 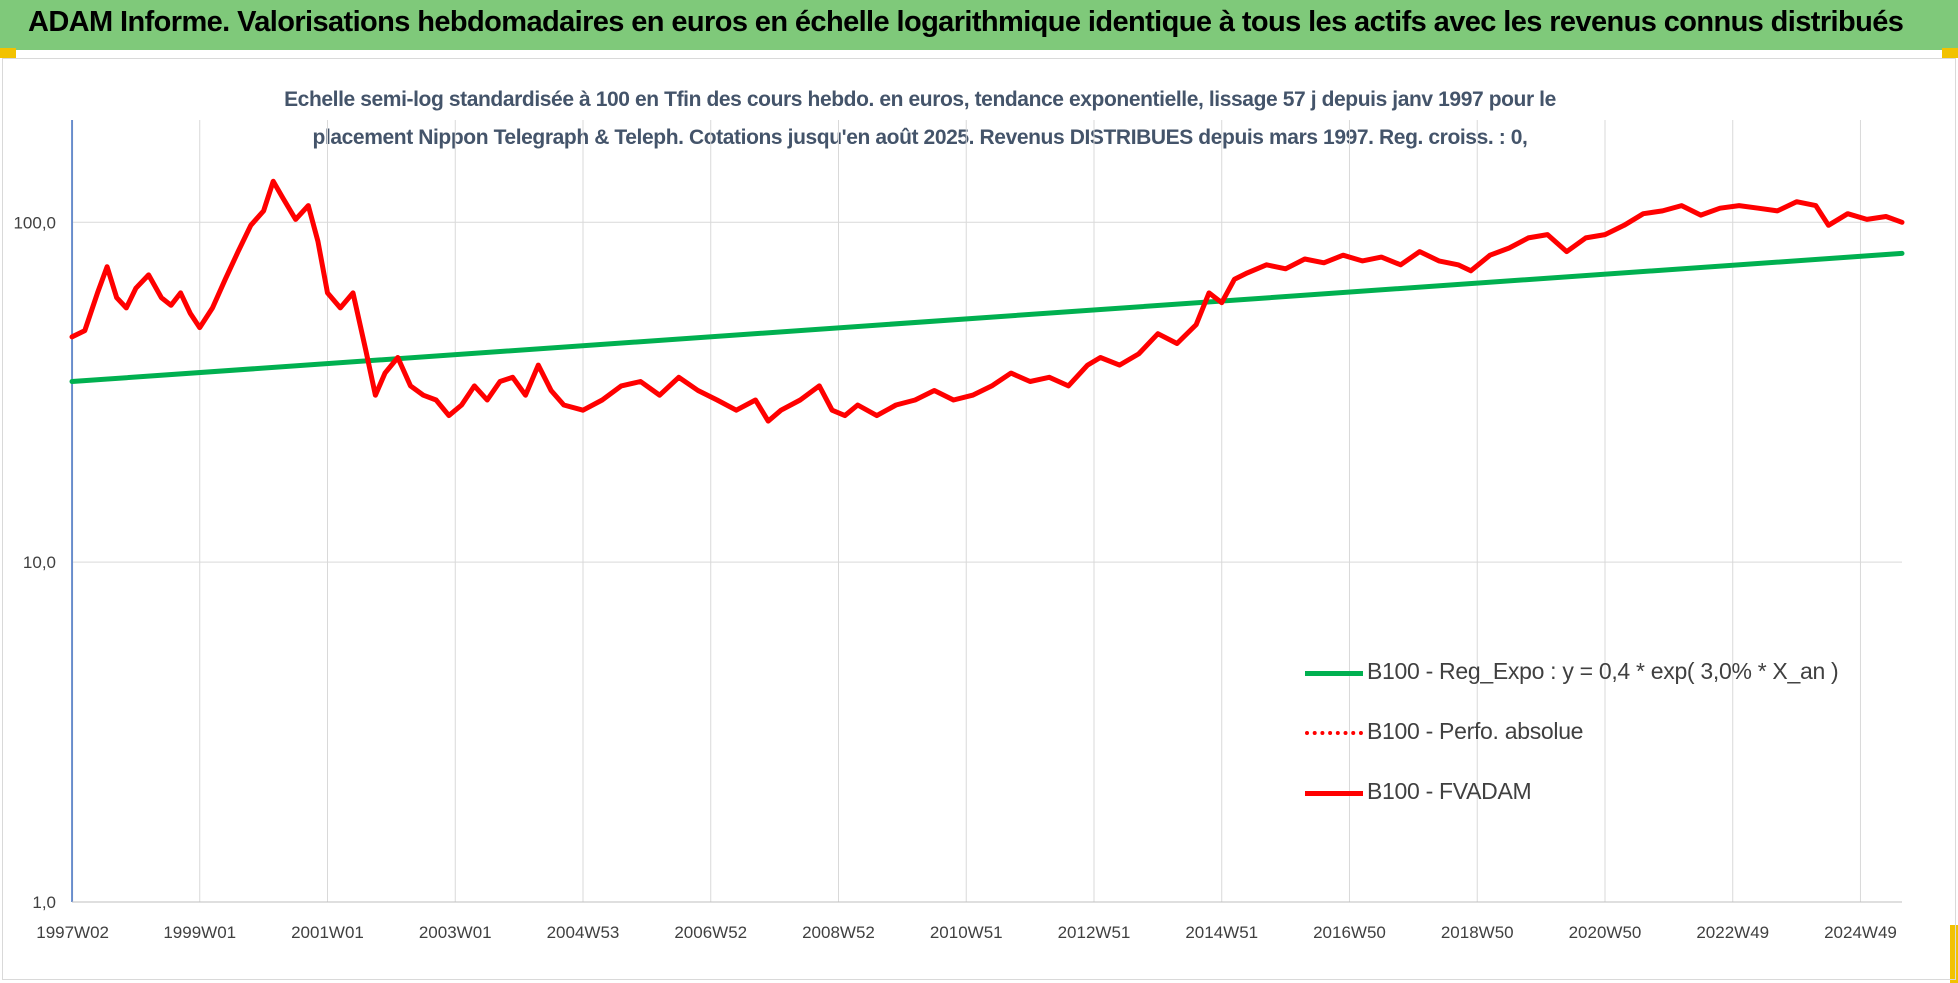 I want to click on x-tick-label: 2008W52, so click(x=838, y=932).